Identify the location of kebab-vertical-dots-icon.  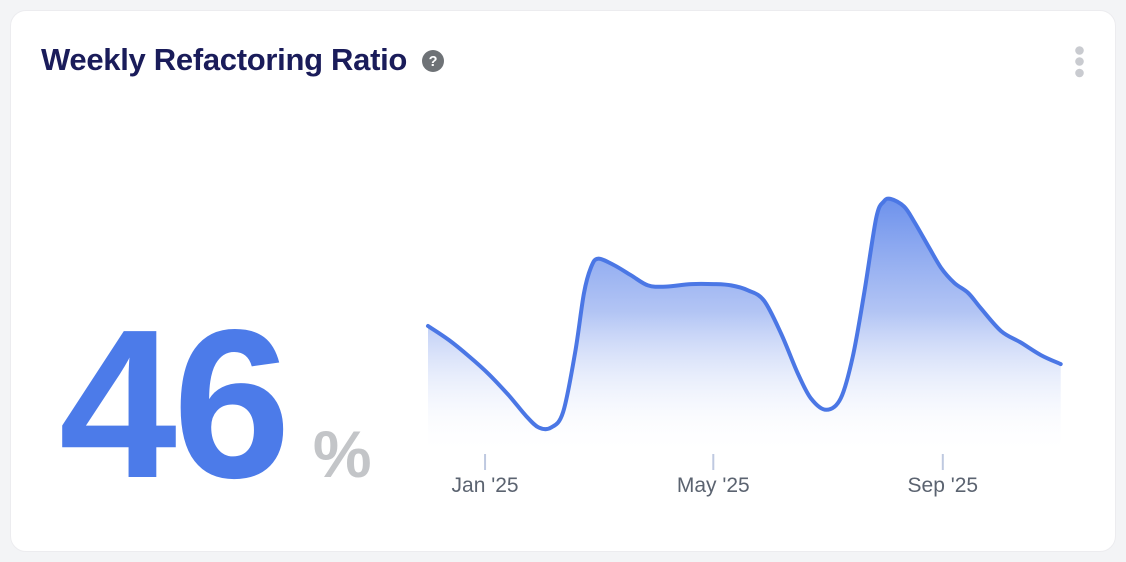
(1079, 61).